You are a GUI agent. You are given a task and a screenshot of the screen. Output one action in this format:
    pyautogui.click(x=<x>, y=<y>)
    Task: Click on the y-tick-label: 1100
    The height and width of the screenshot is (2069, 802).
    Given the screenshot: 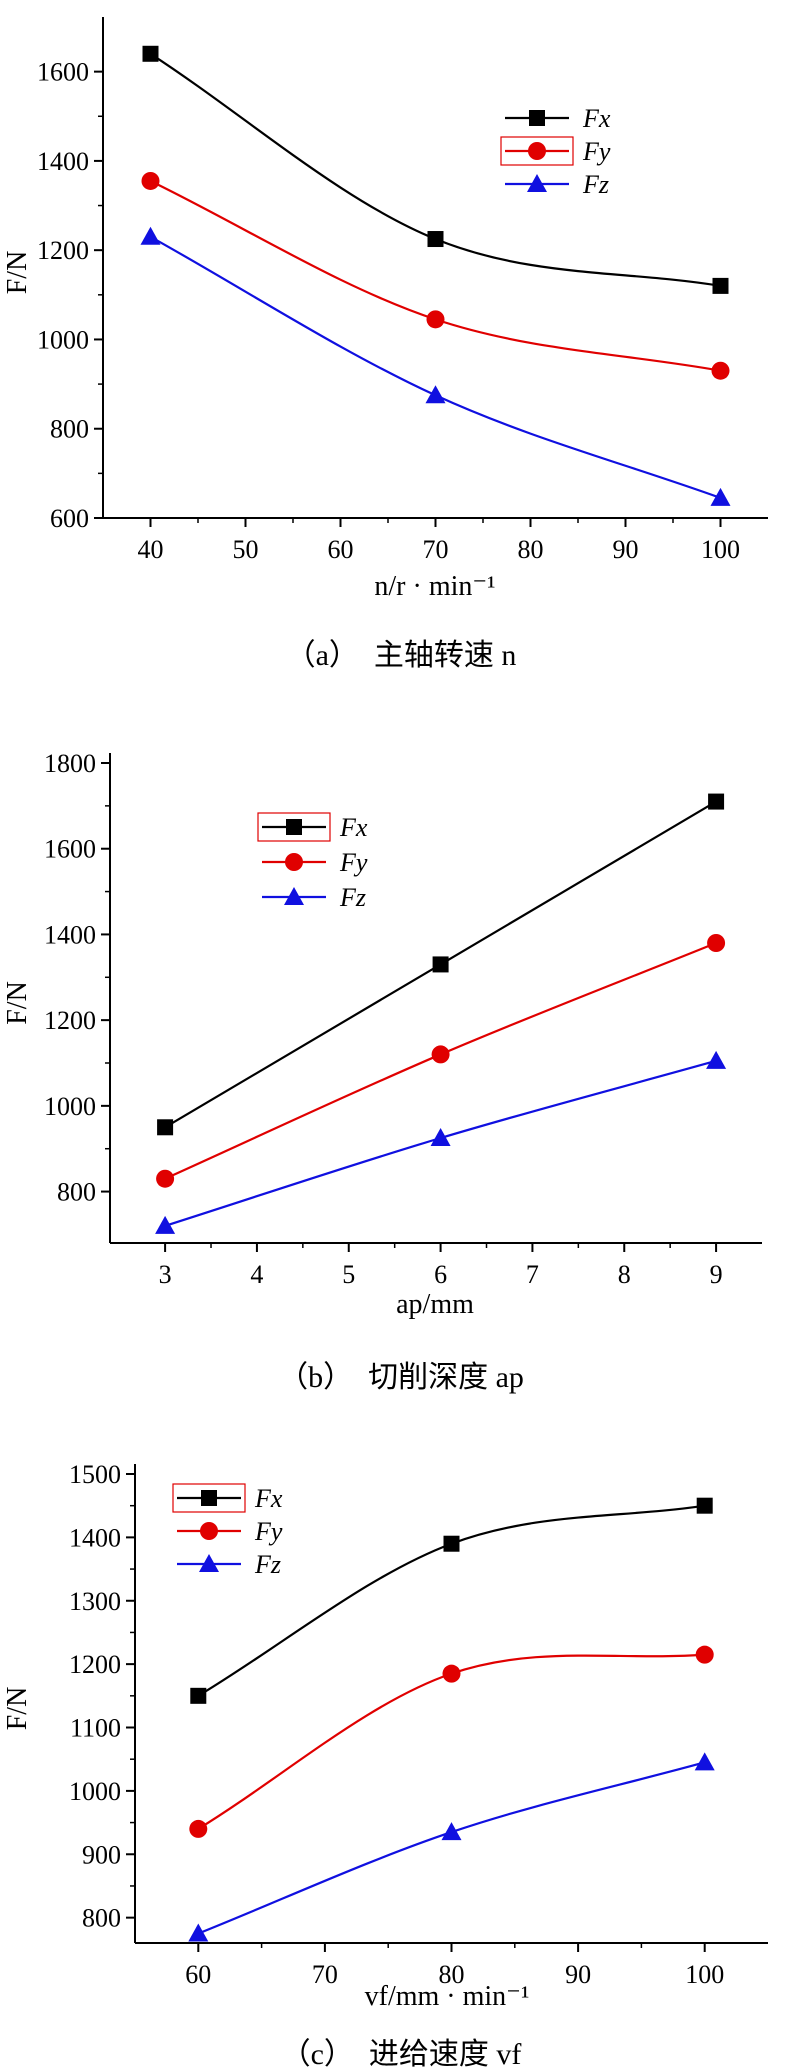 What is the action you would take?
    pyautogui.click(x=95, y=1728)
    